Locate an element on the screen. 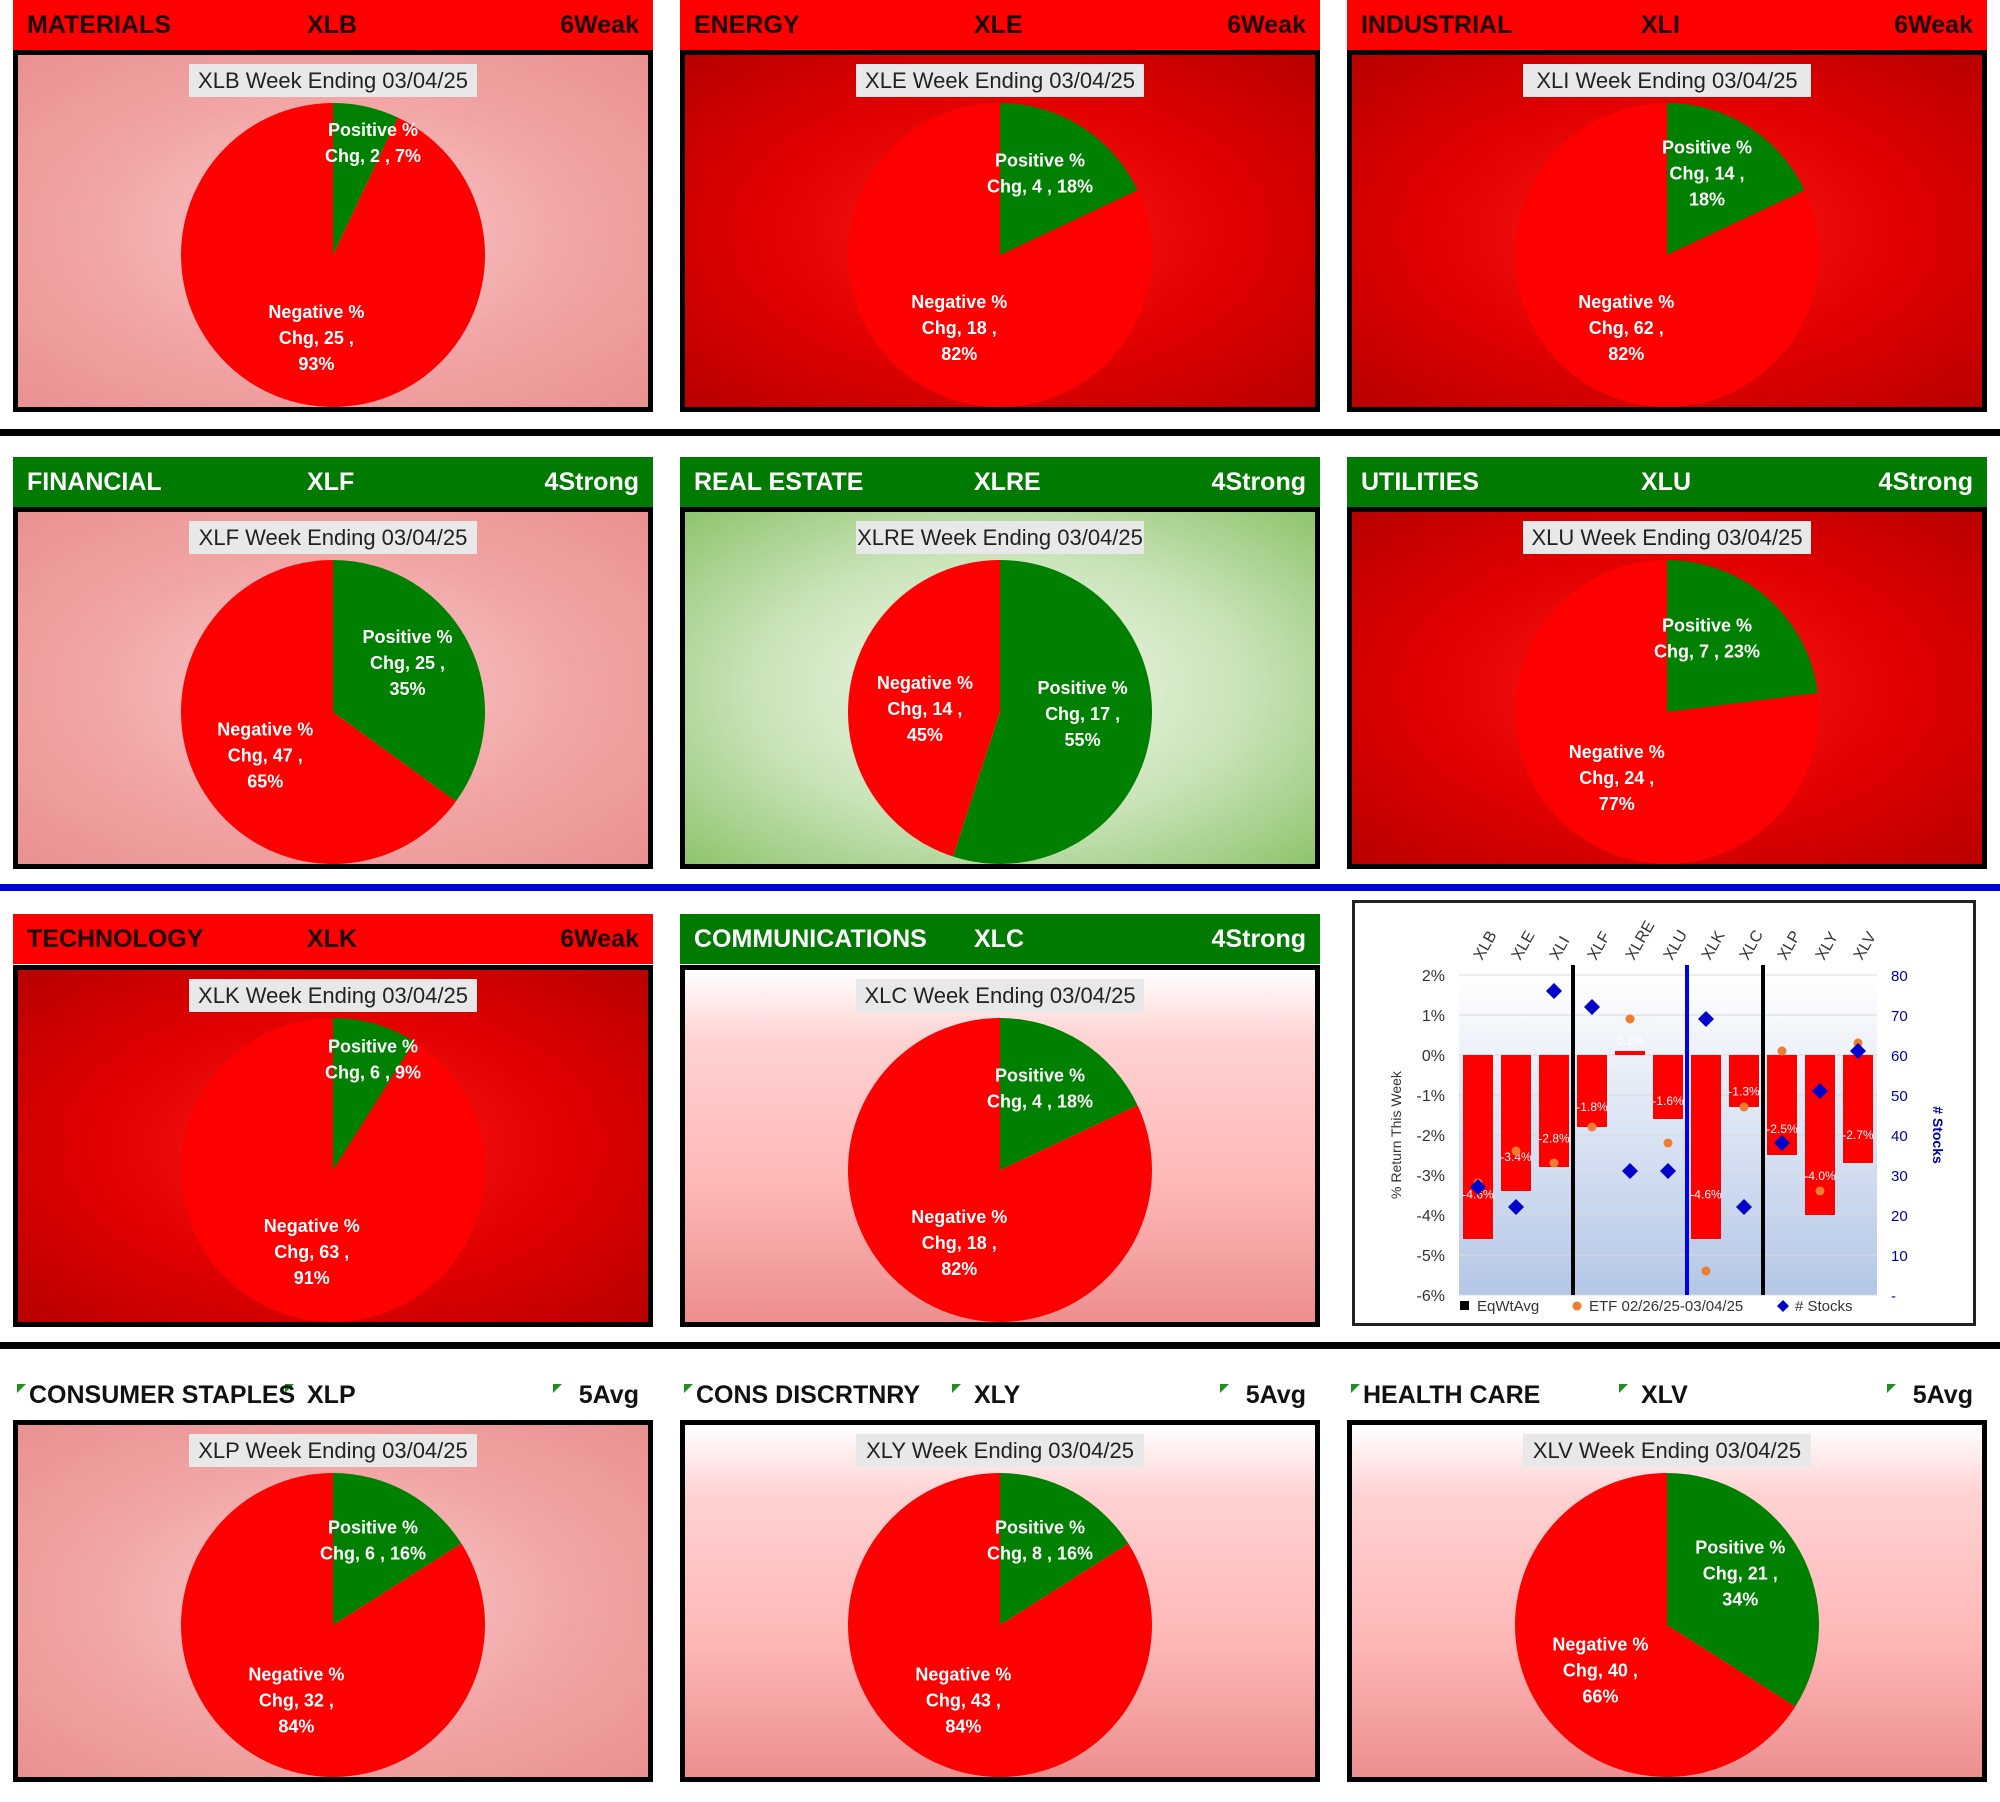 The height and width of the screenshot is (1802, 2000). y2-tick-label: - is located at coordinates (1893, 1296).